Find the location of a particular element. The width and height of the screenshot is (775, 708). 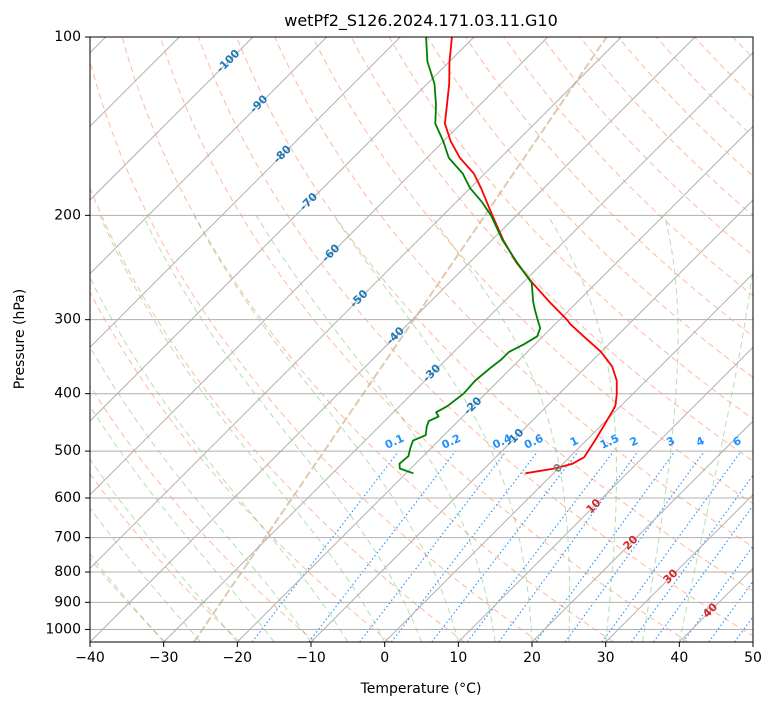

x-tick-label: −30 is located at coordinates (164, 658).